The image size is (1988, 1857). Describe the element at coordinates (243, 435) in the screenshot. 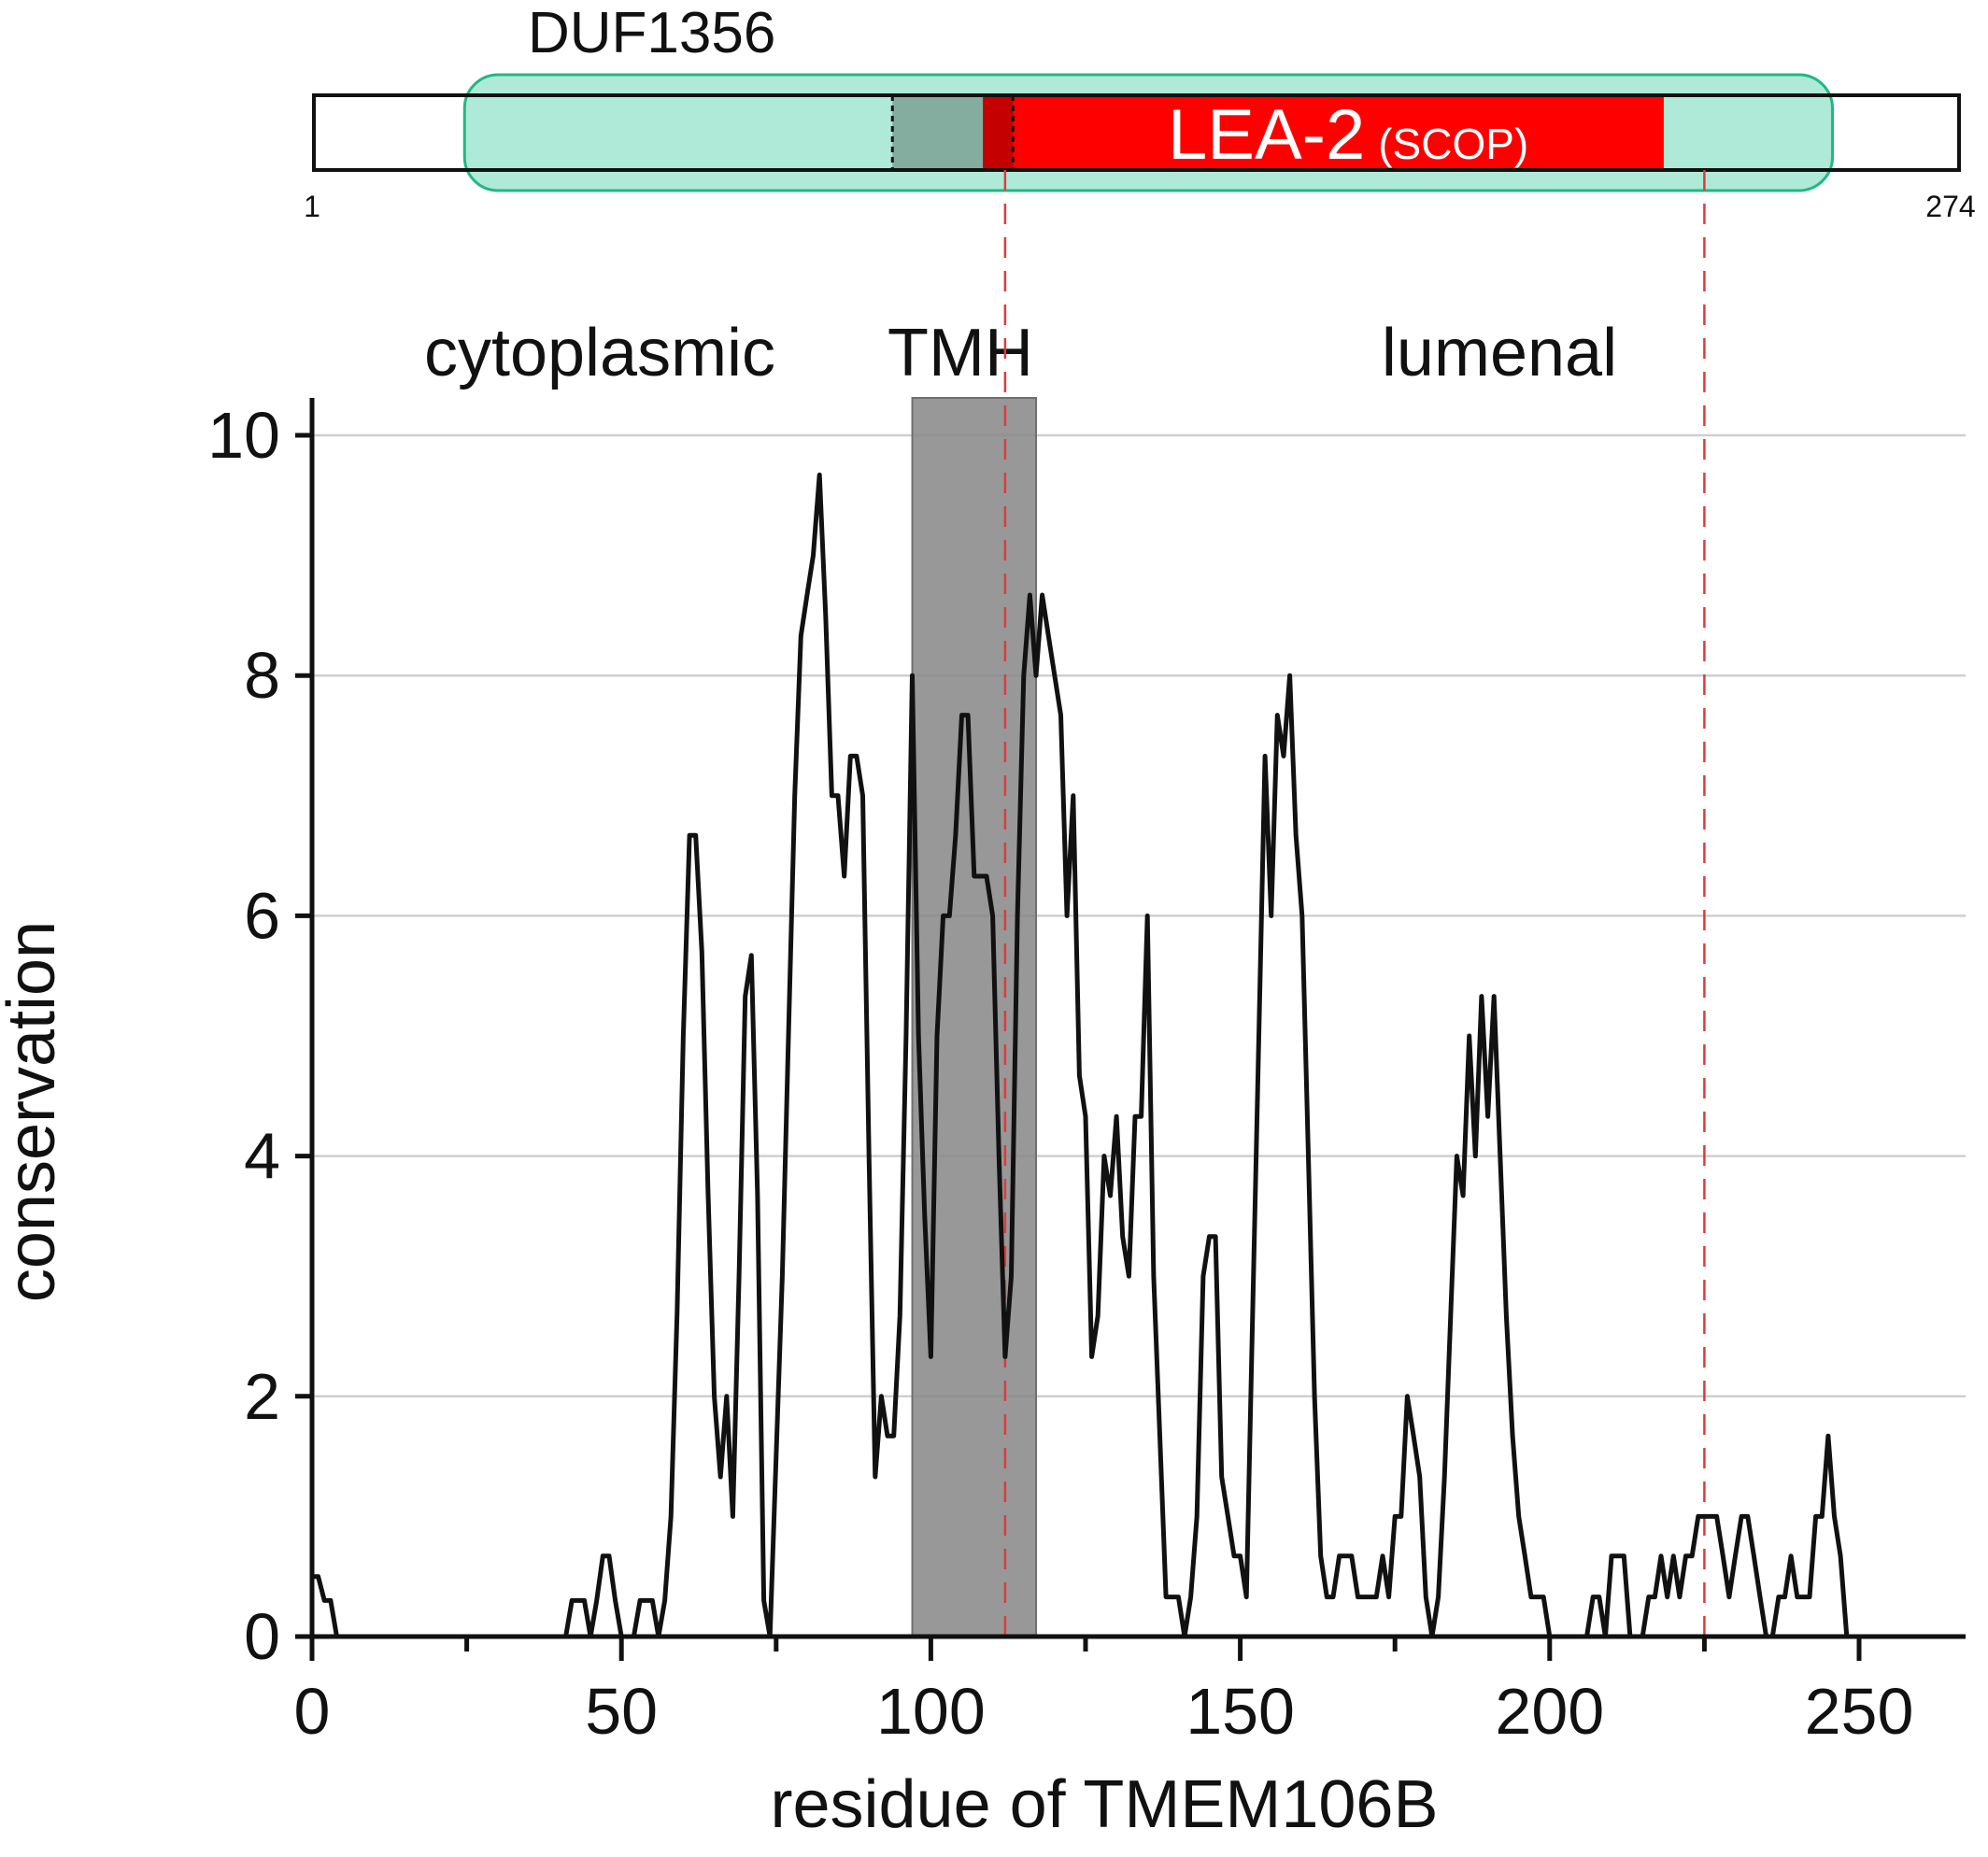

I see `y-tick-label-10: 10` at that location.